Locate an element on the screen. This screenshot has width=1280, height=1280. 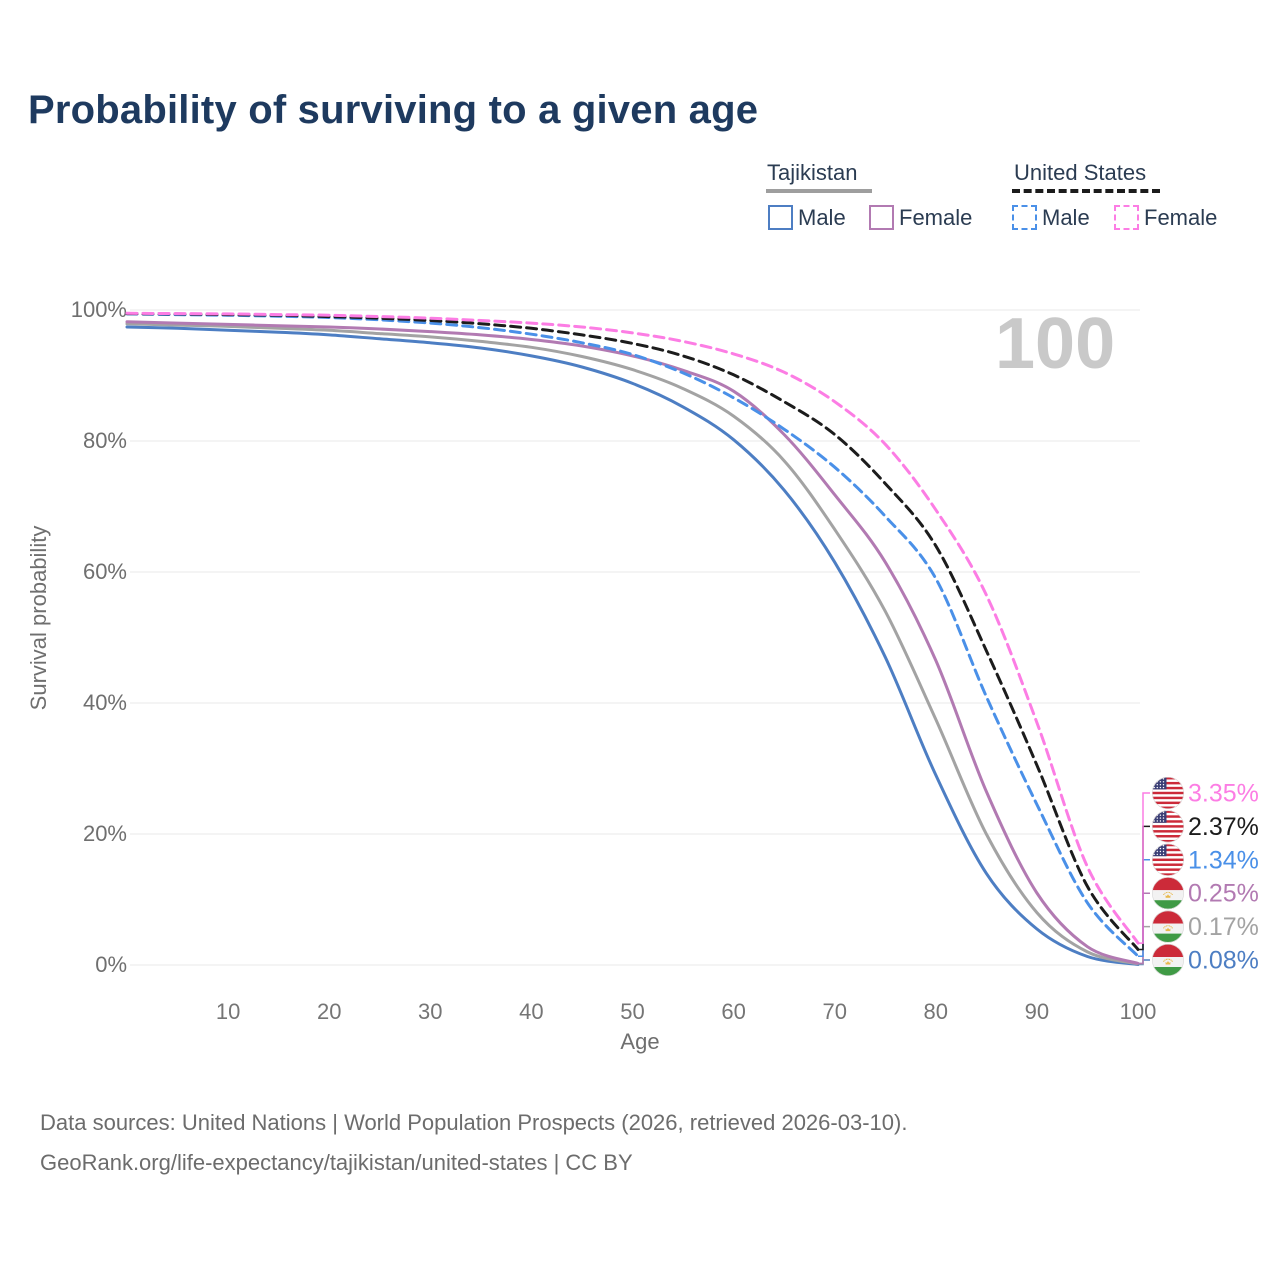
legend-swatch-united-states-male is located at coordinates (1024, 217).